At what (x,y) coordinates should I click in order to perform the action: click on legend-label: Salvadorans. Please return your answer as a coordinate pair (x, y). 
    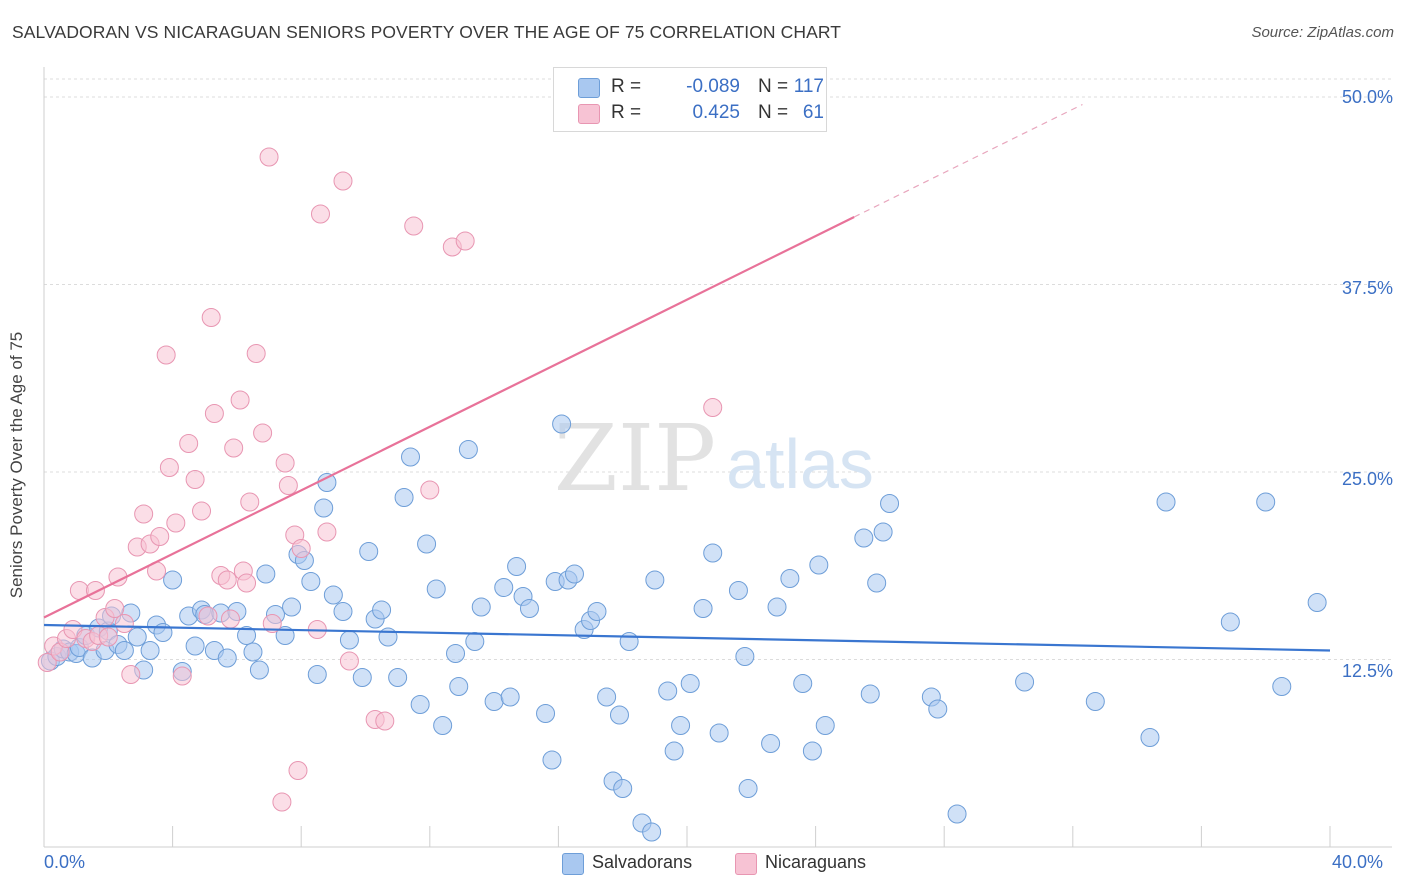
    Looking at the image, I should click on (642, 862).